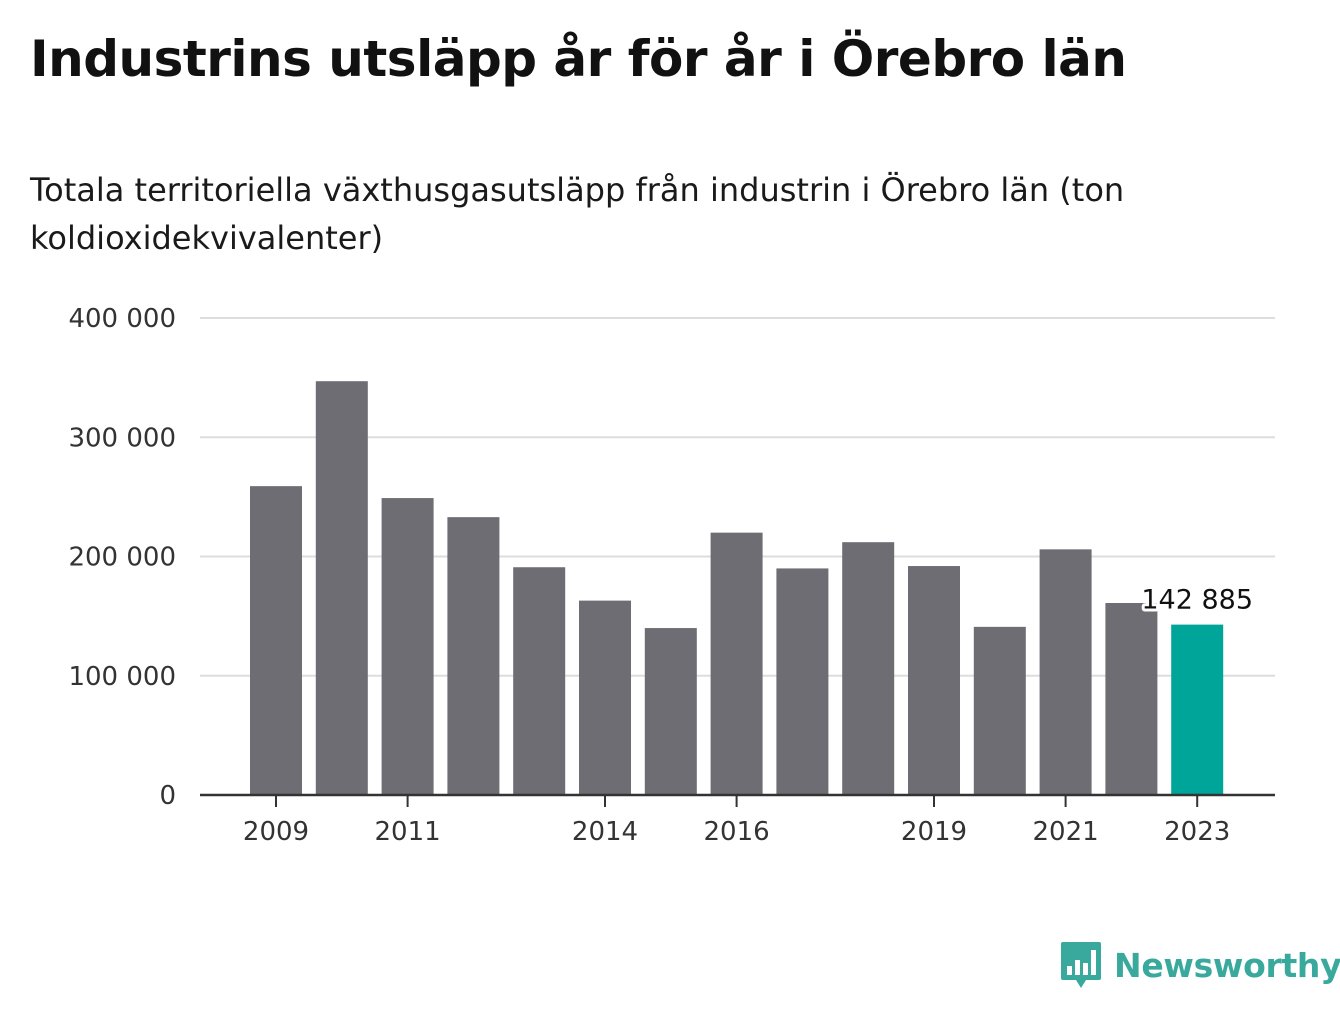 This screenshot has width=1340, height=1020. What do you see at coordinates (1131, 699) in the screenshot?
I see `bar-2022` at bounding box center [1131, 699].